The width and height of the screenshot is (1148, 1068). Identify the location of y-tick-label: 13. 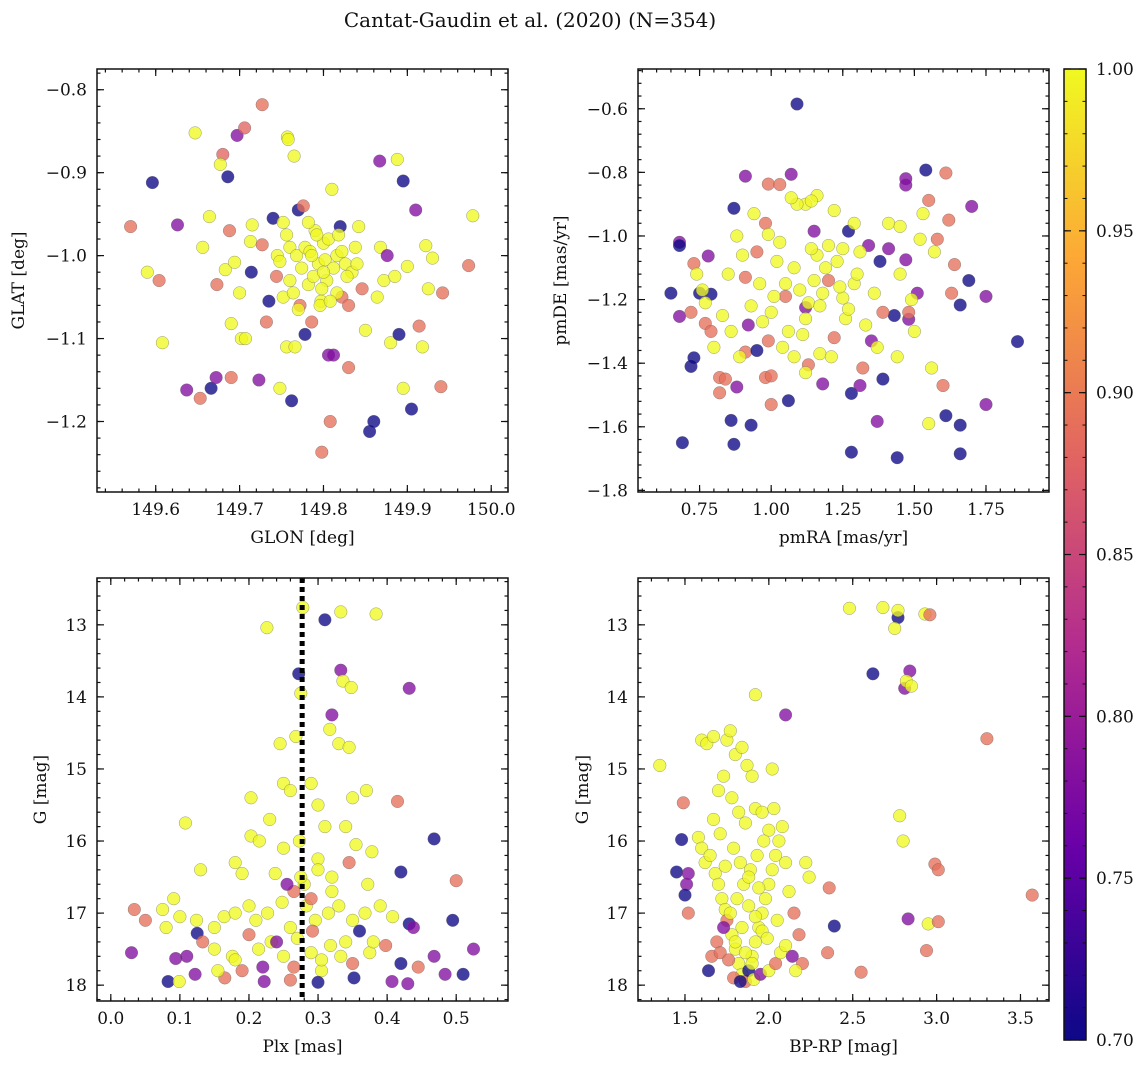
(617, 626).